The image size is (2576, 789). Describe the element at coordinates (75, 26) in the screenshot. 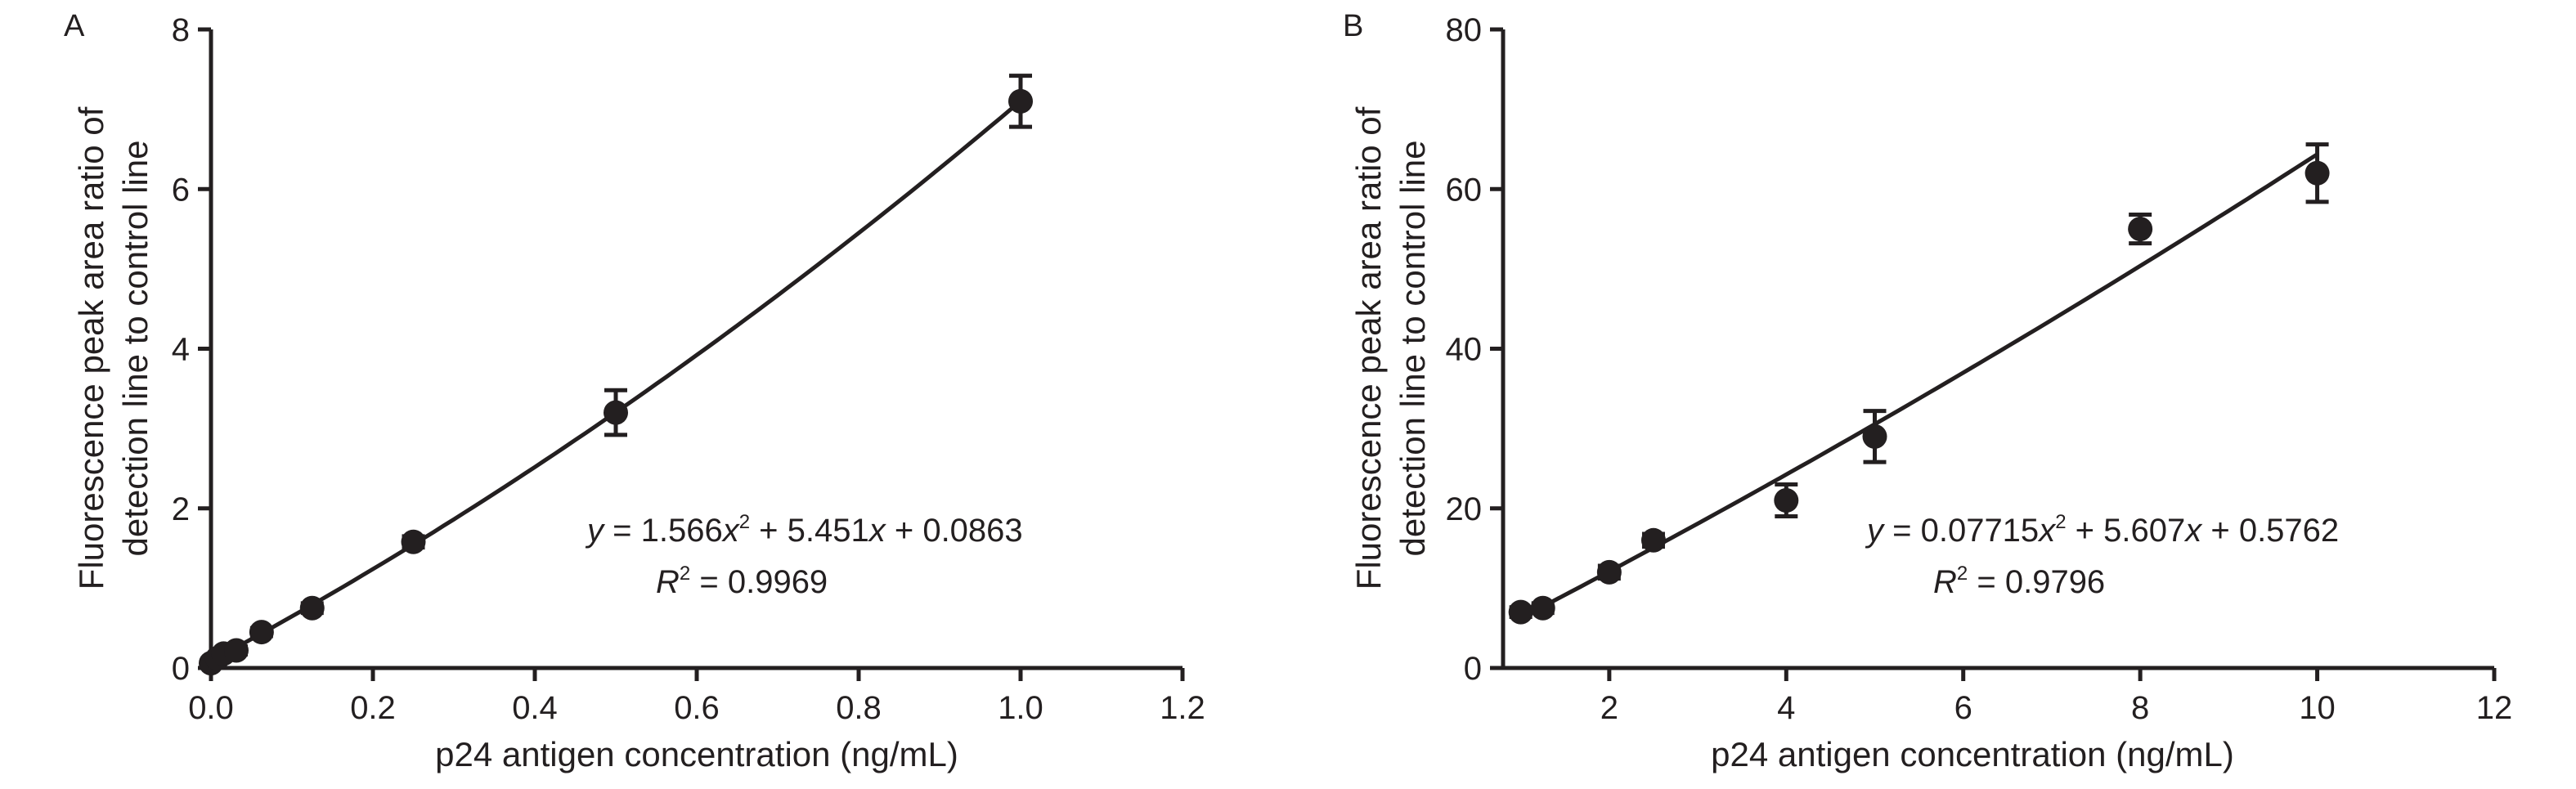

I see `panel-a-label: A` at that location.